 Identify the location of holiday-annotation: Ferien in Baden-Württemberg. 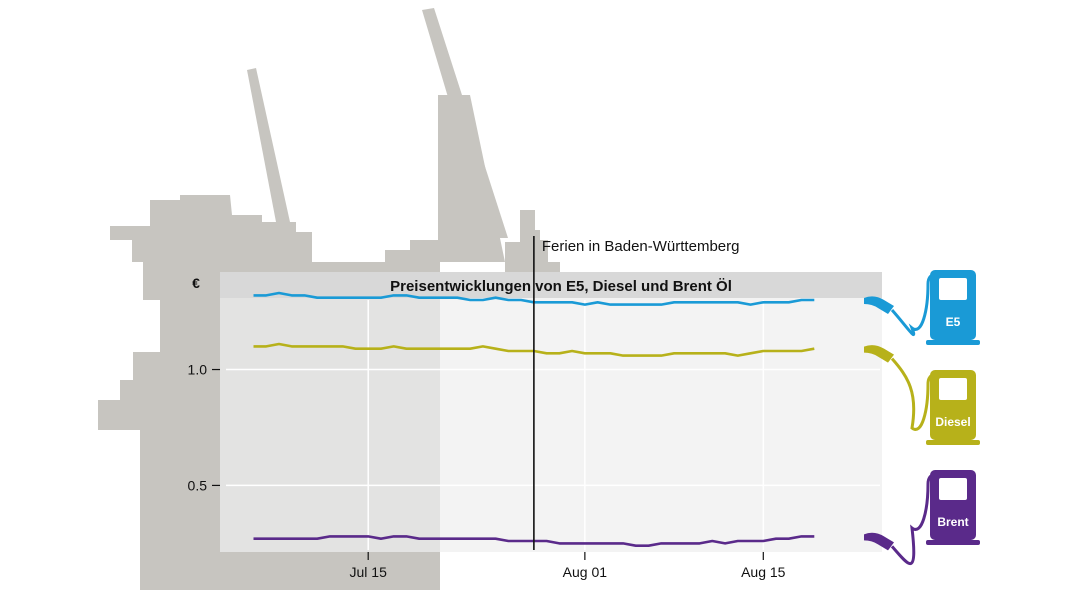
(636, 393).